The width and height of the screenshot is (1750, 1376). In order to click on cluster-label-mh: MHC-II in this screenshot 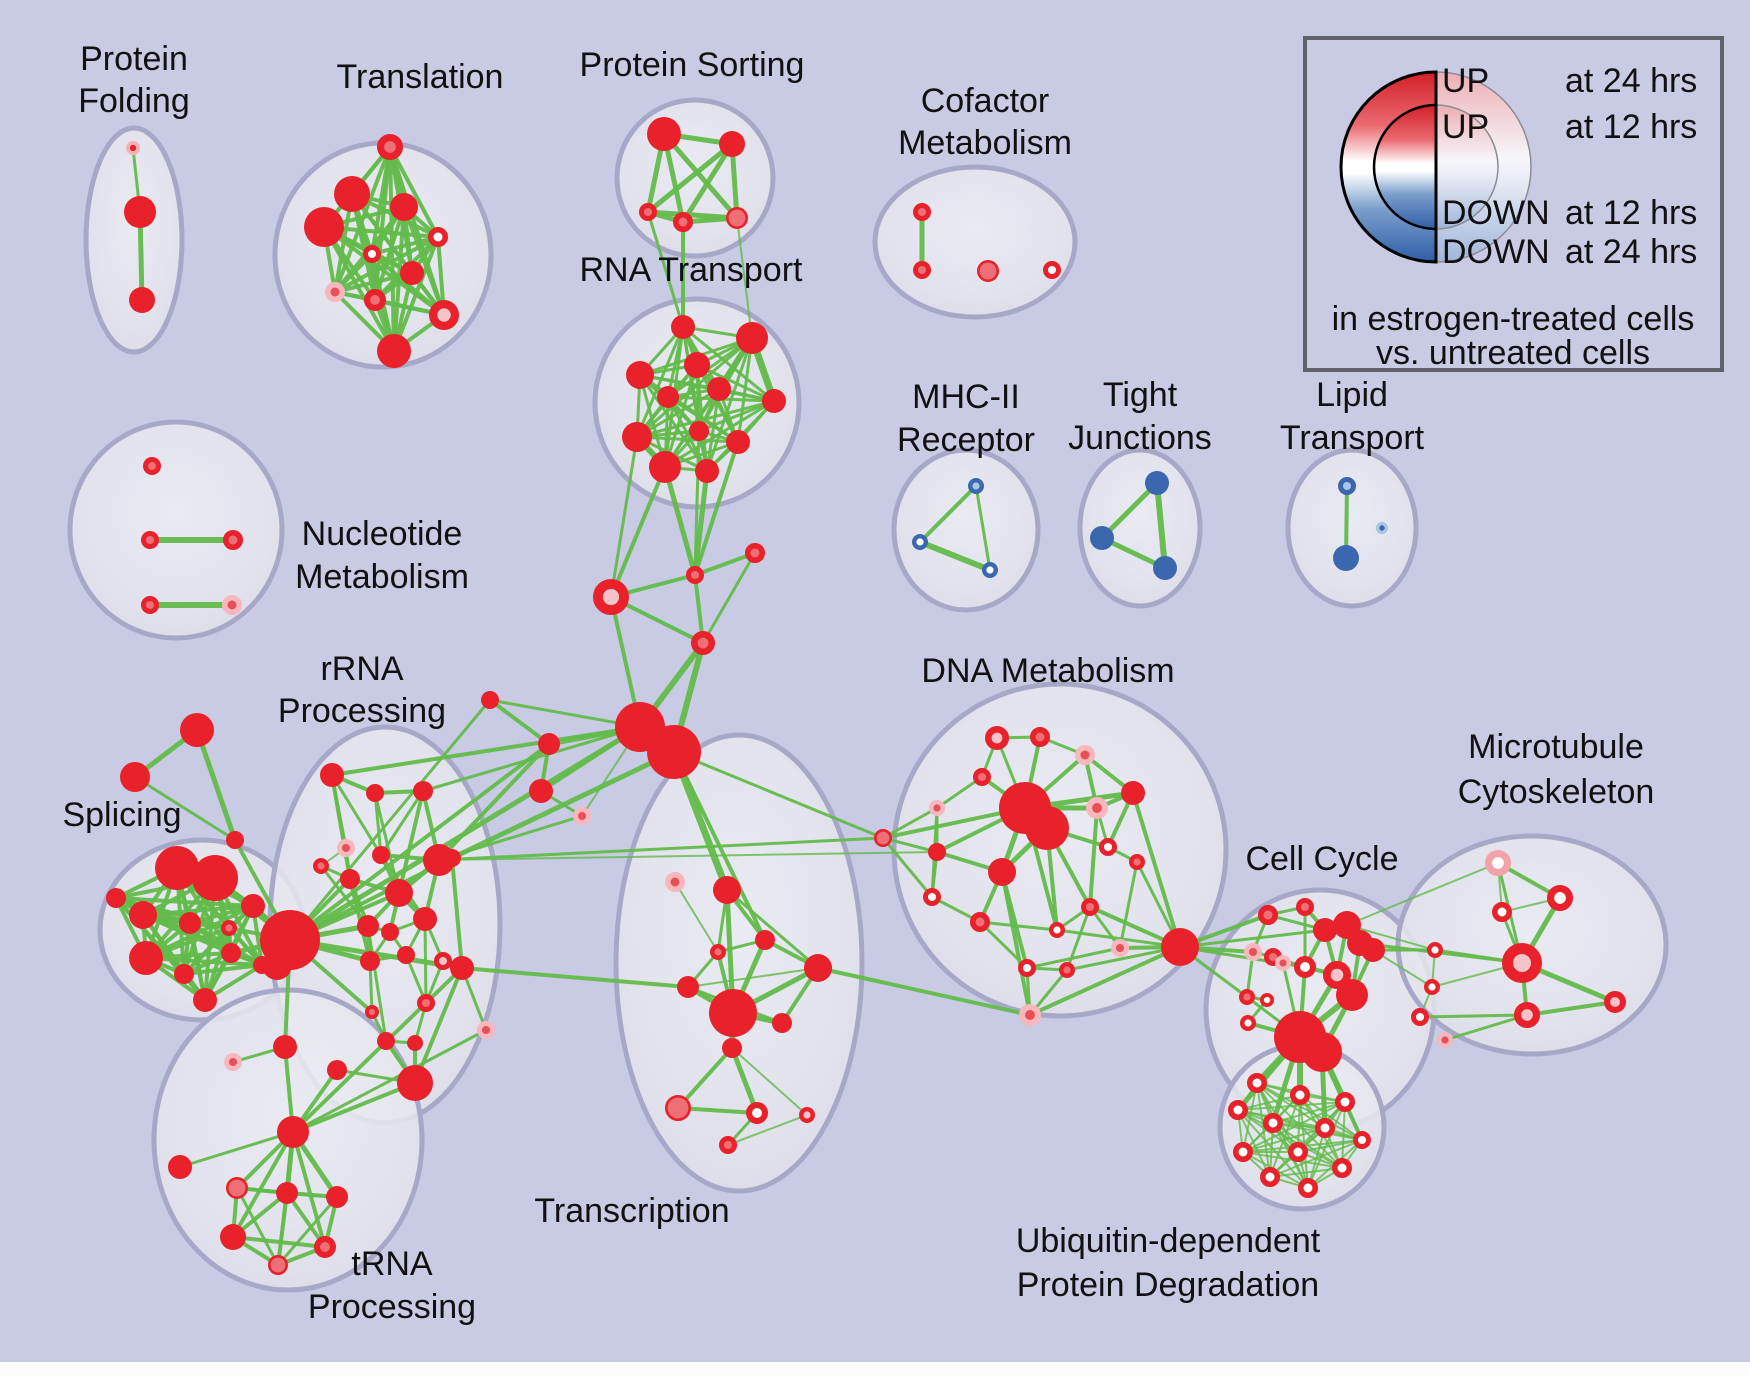, I will do `click(966, 397)`.